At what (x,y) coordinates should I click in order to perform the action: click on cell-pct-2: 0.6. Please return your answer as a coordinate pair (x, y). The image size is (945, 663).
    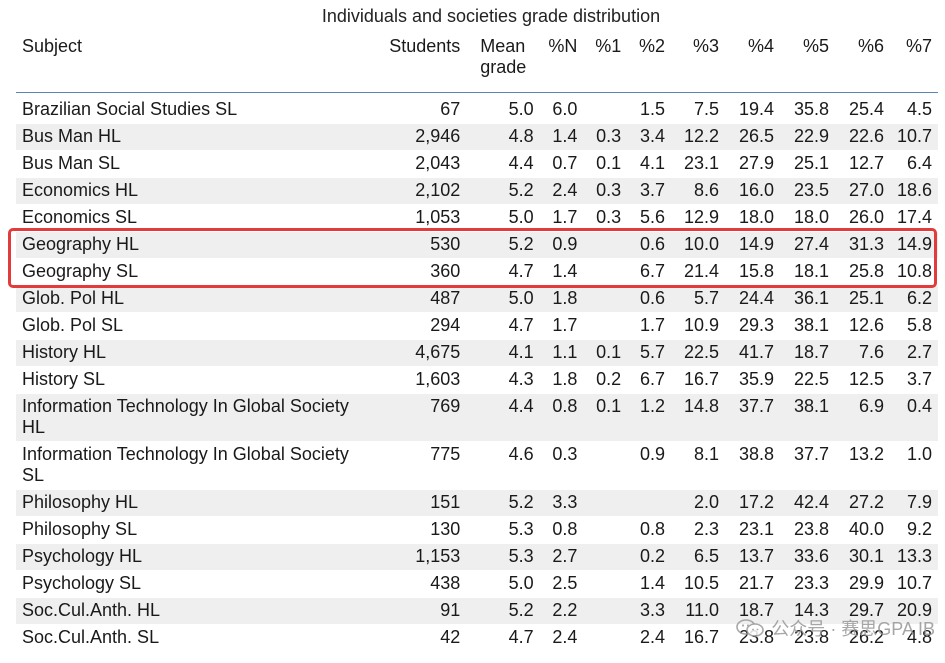
    Looking at the image, I should click on (649, 245).